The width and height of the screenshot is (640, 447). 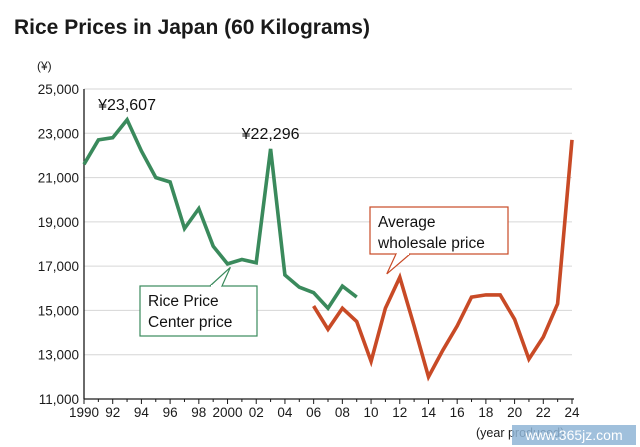 What do you see at coordinates (58, 355) in the screenshot?
I see `y-tick-label: 13,000` at bounding box center [58, 355].